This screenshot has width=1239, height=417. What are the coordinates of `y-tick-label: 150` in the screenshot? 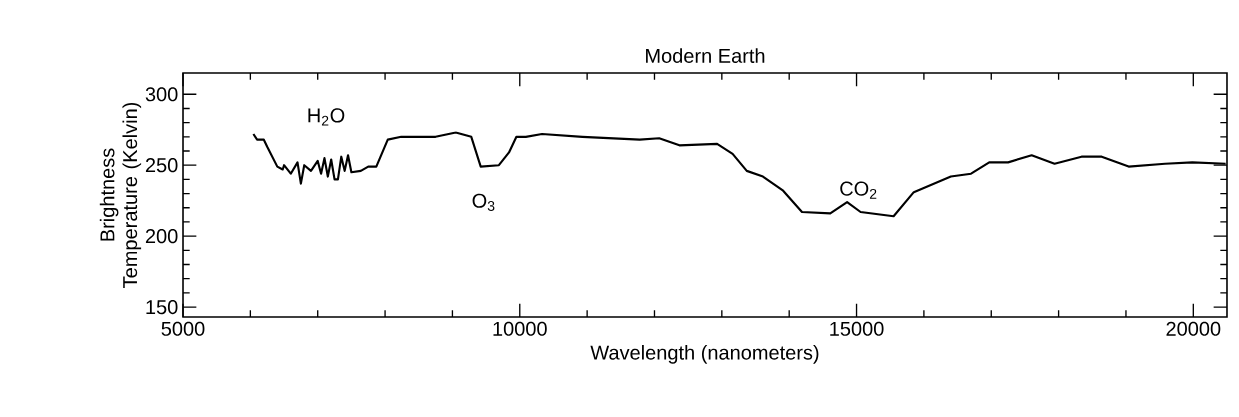 It's located at (162, 307).